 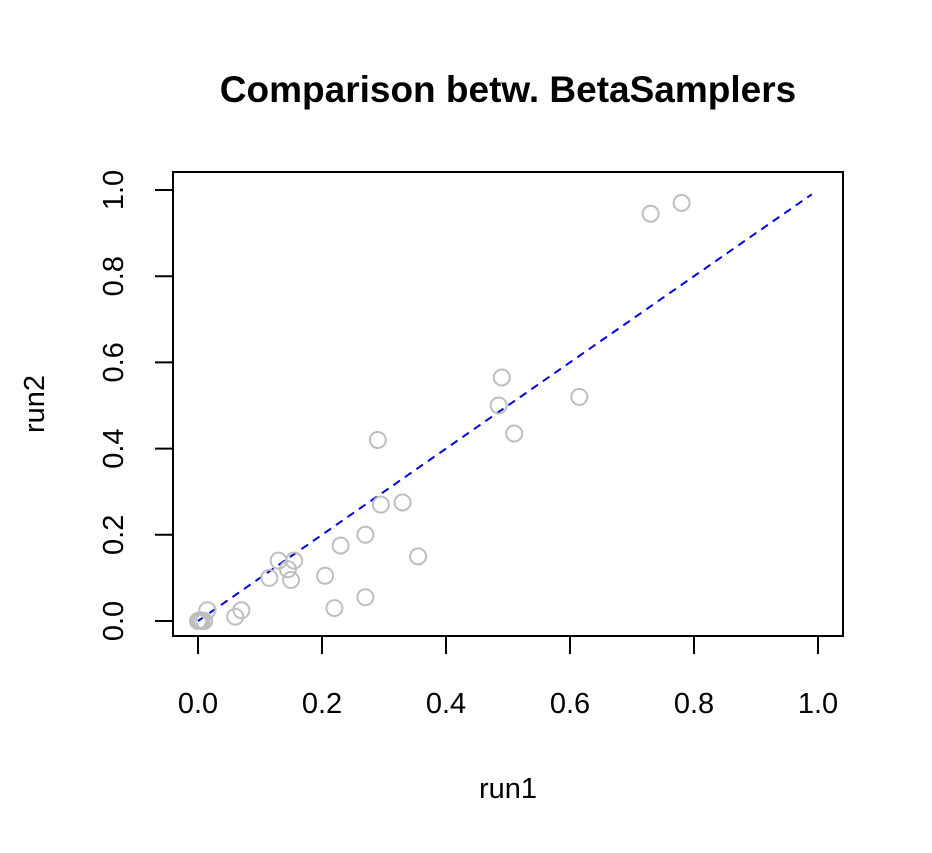 I want to click on y-tick-label: 1.0, so click(x=114, y=190).